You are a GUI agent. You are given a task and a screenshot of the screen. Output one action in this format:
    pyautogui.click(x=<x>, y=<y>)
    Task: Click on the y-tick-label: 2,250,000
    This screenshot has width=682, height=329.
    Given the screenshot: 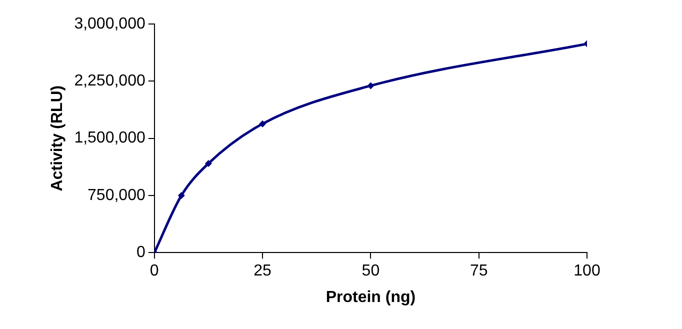 What is the action you would take?
    pyautogui.click(x=110, y=81)
    